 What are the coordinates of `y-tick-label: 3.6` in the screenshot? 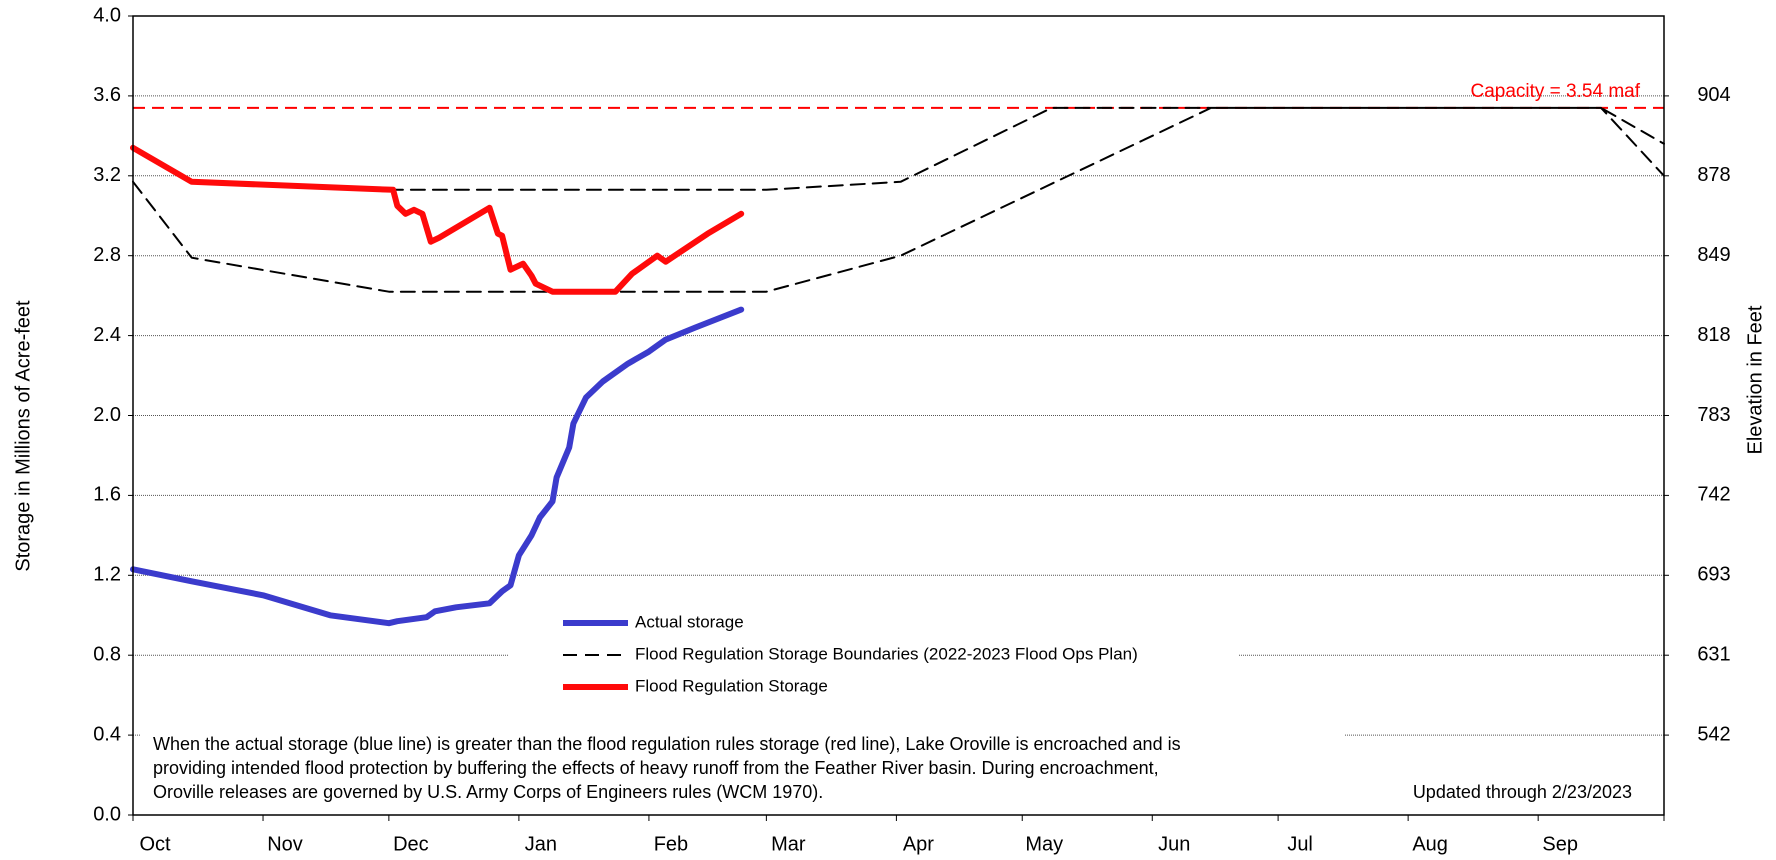 It's located at (107, 95).